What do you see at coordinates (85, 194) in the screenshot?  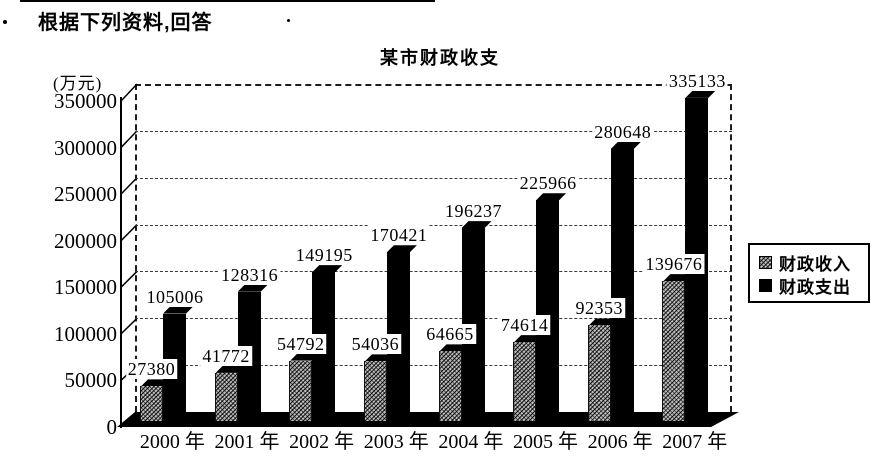 I see `y-tick-label-250000: 250000` at bounding box center [85, 194].